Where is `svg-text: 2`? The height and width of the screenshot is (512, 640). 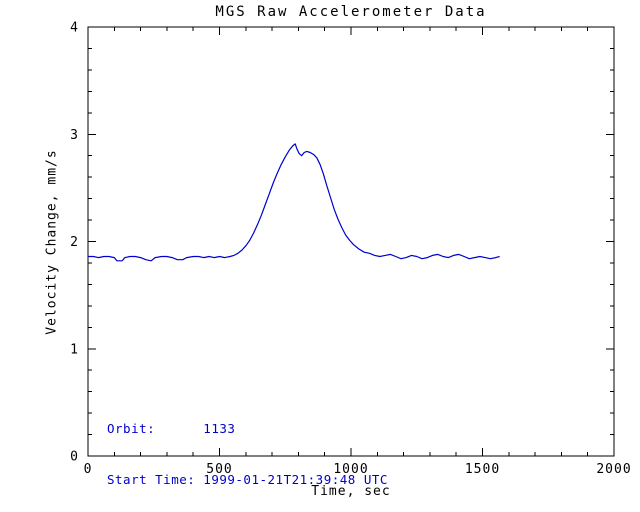
svg-text: 2 is located at coordinates (74, 242).